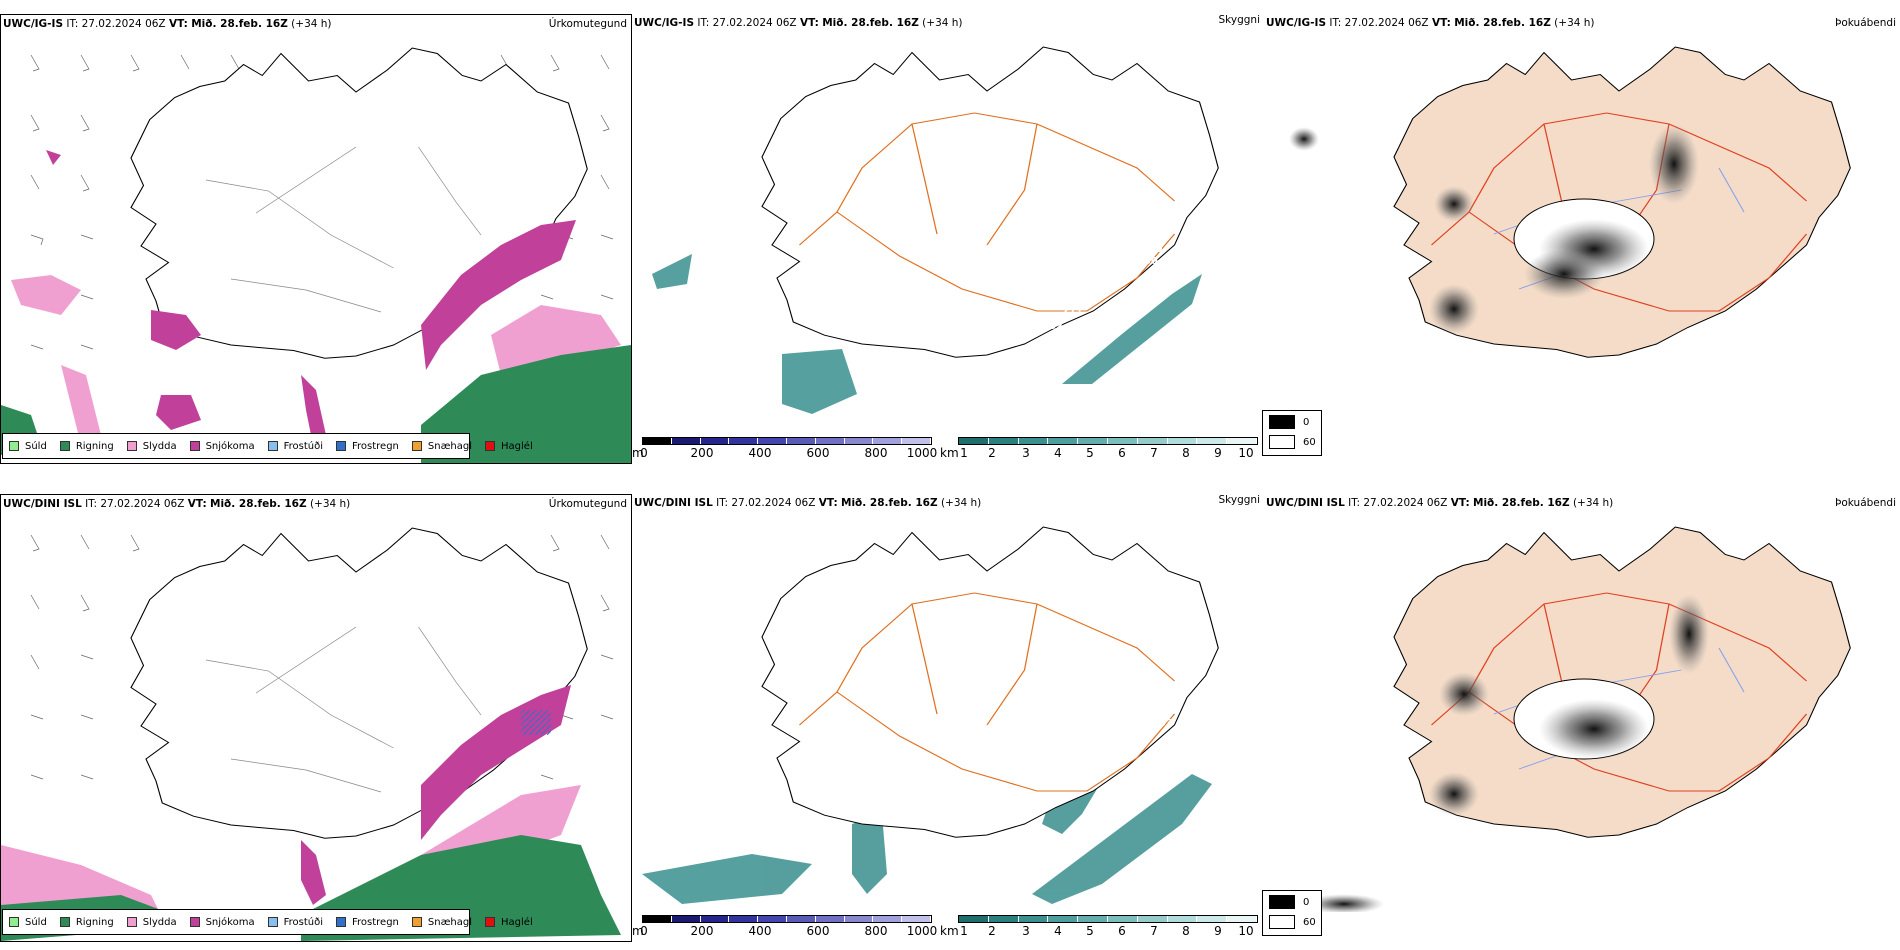 The height and width of the screenshot is (950, 1900). Describe the element at coordinates (1100, 739) in the screenshot. I see `vis-label: 387` at that location.